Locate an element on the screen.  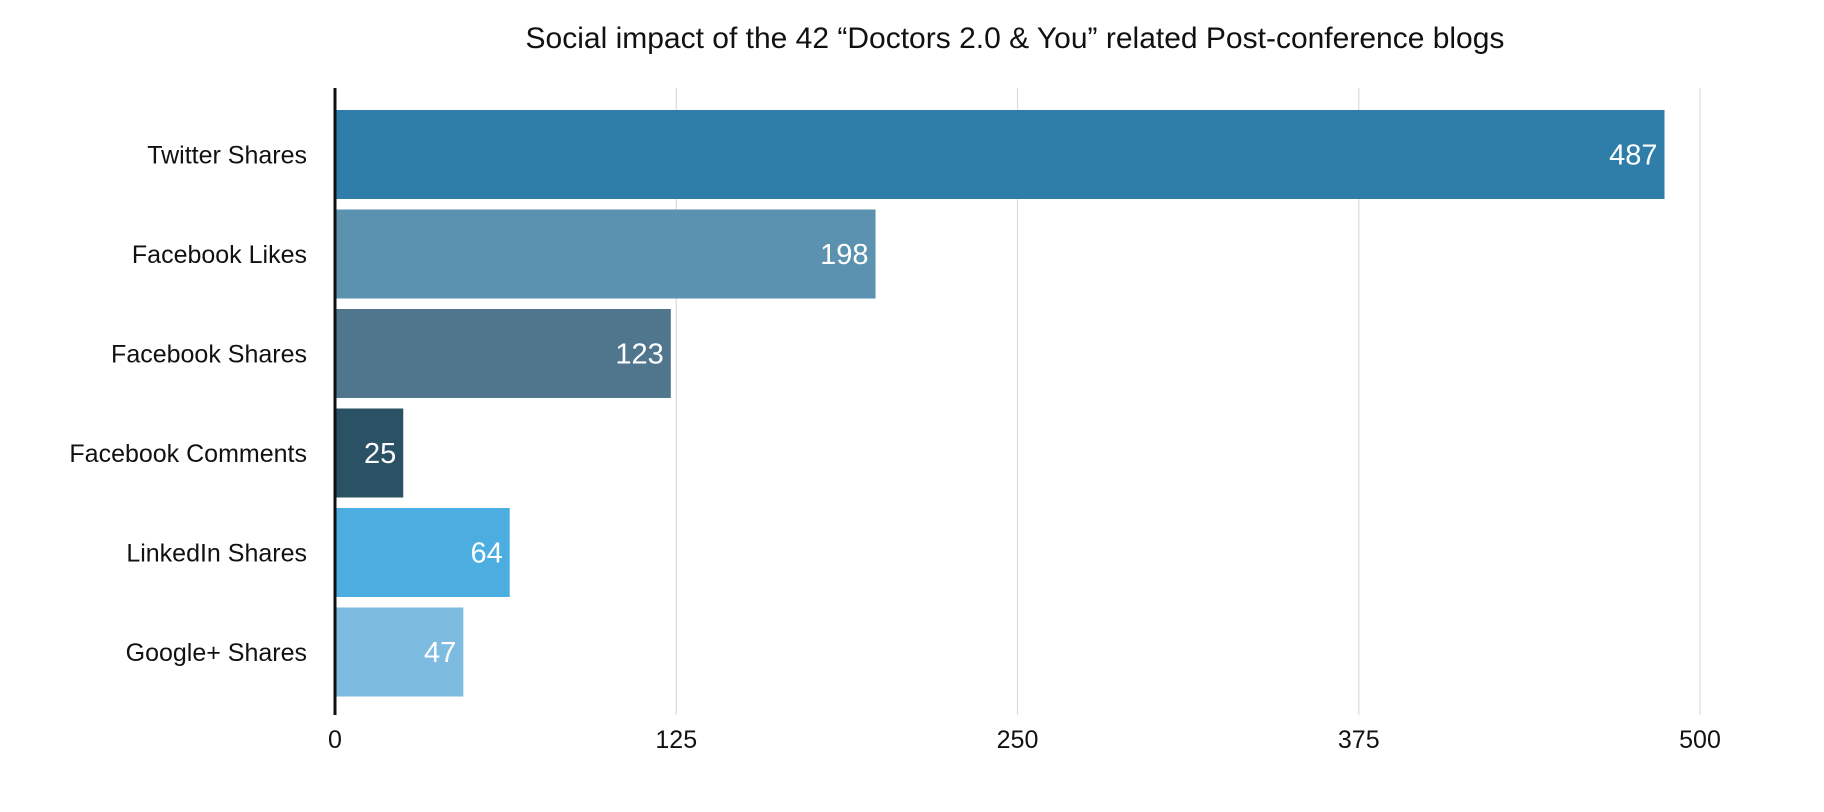
category-label: Facebook Likes is located at coordinates (219, 255).